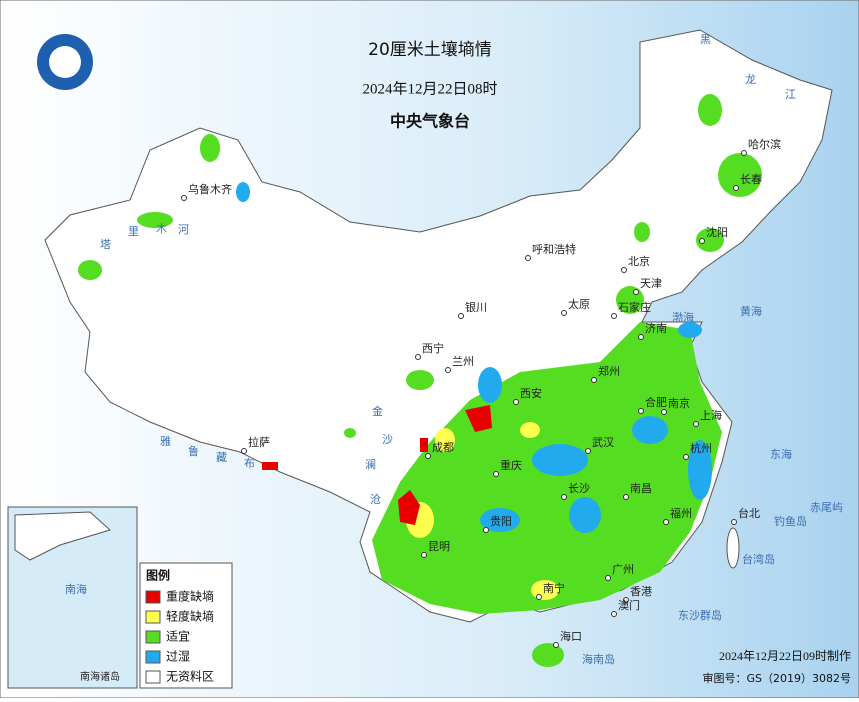  Describe the element at coordinates (639, 261) in the screenshot. I see `city-label: 北京` at that location.